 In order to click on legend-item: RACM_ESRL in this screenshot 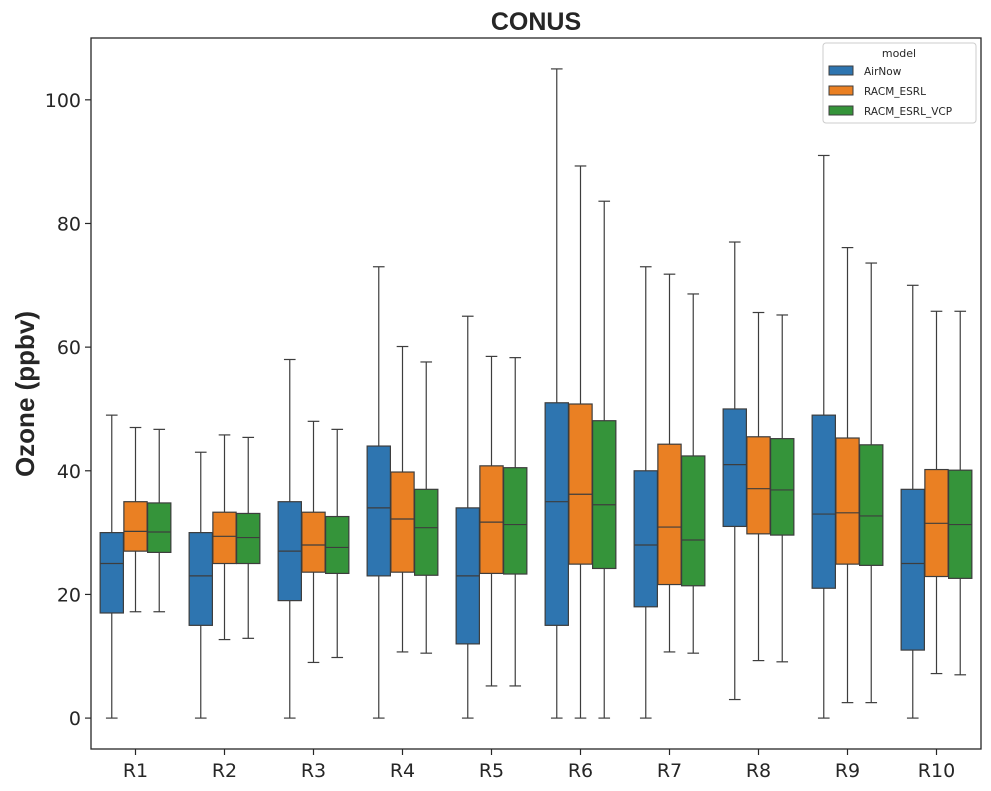, I will do `click(877, 91)`.